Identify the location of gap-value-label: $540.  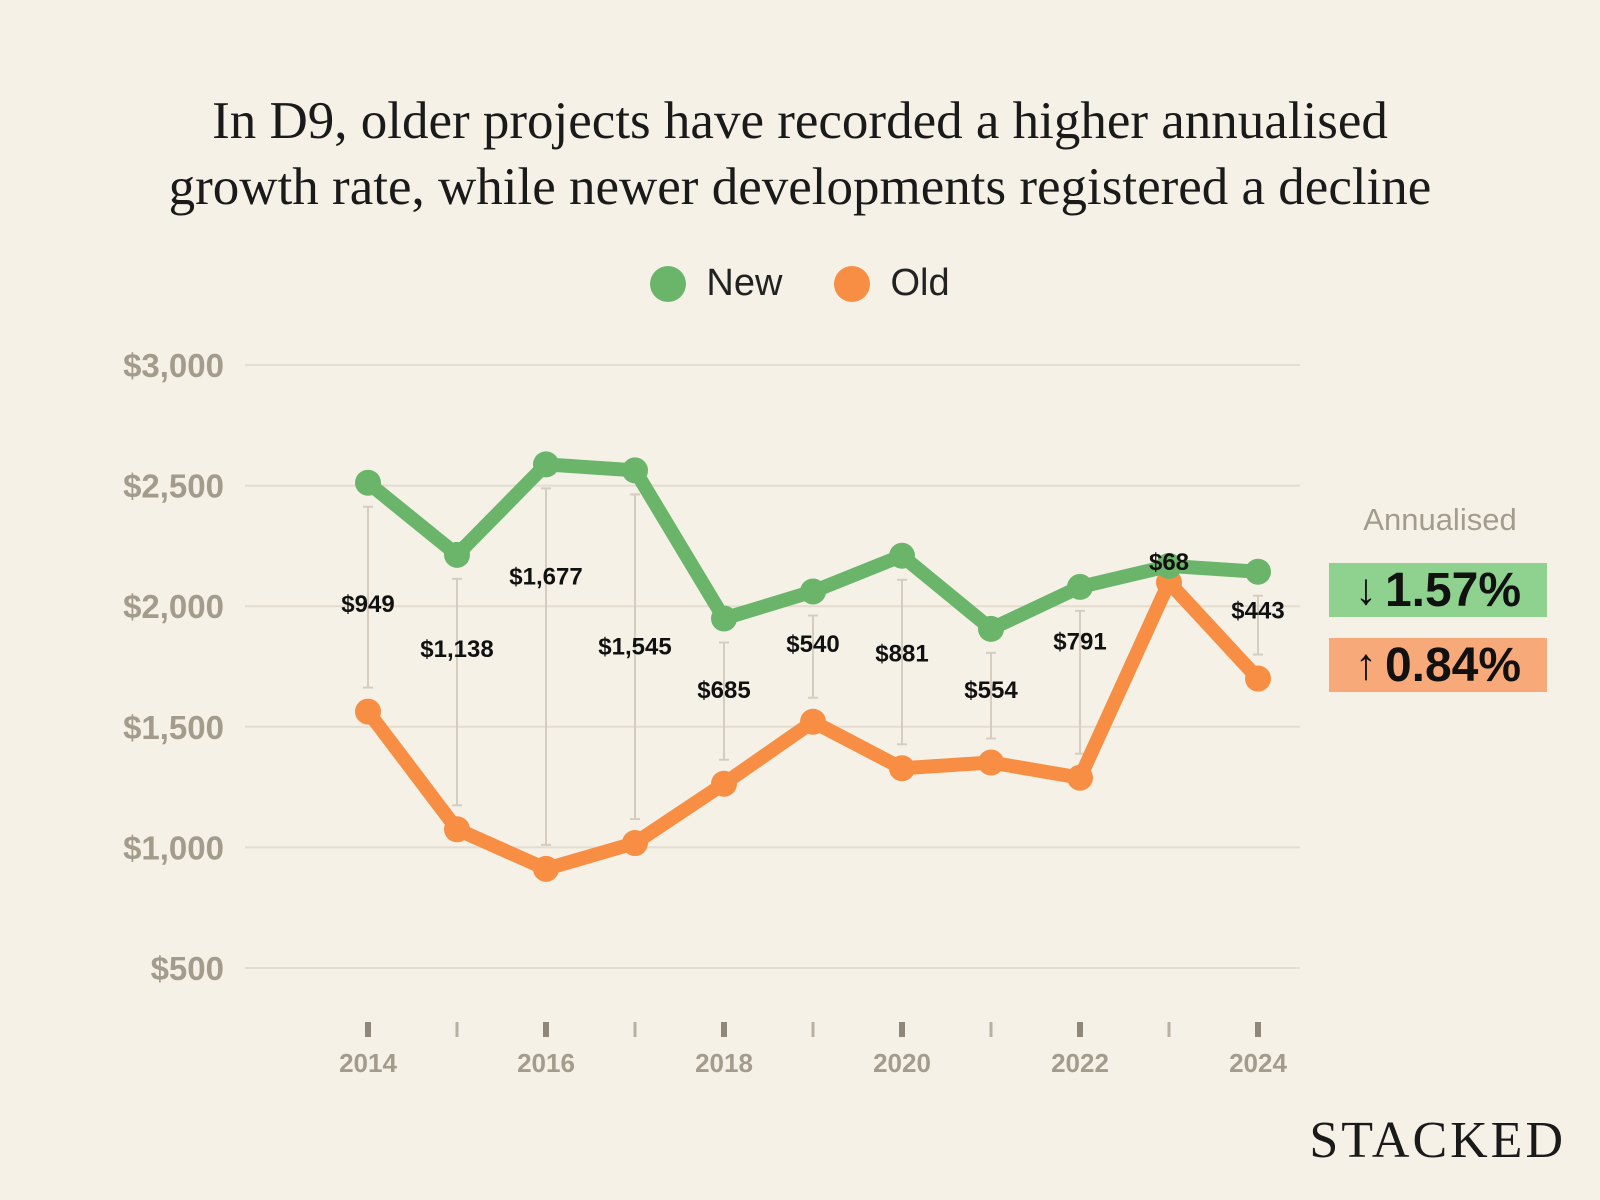
(812, 644).